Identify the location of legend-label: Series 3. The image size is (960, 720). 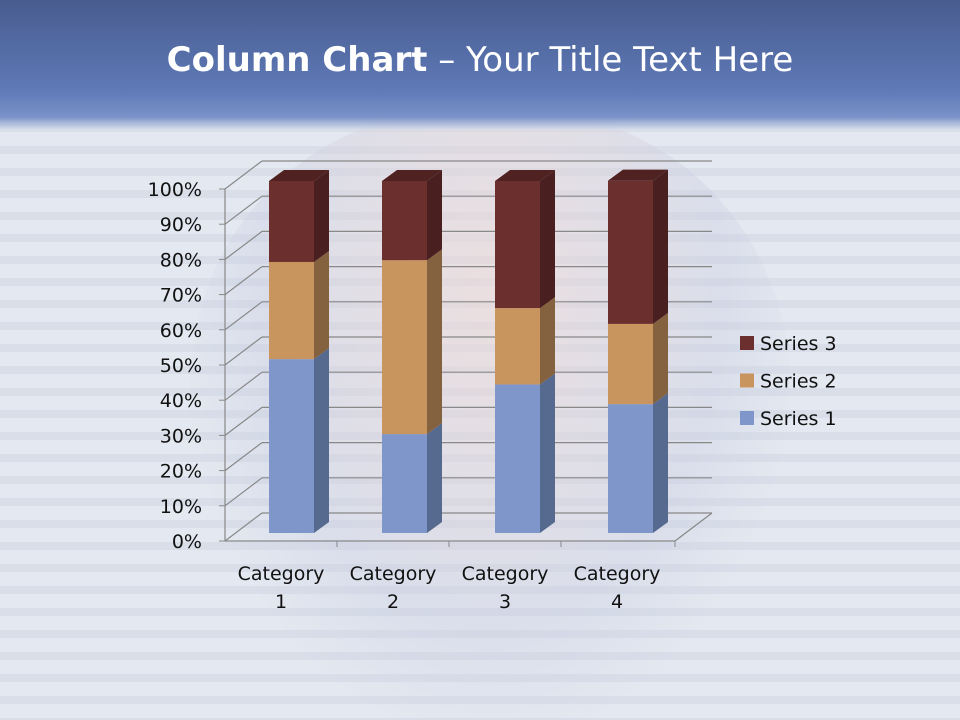
(798, 344).